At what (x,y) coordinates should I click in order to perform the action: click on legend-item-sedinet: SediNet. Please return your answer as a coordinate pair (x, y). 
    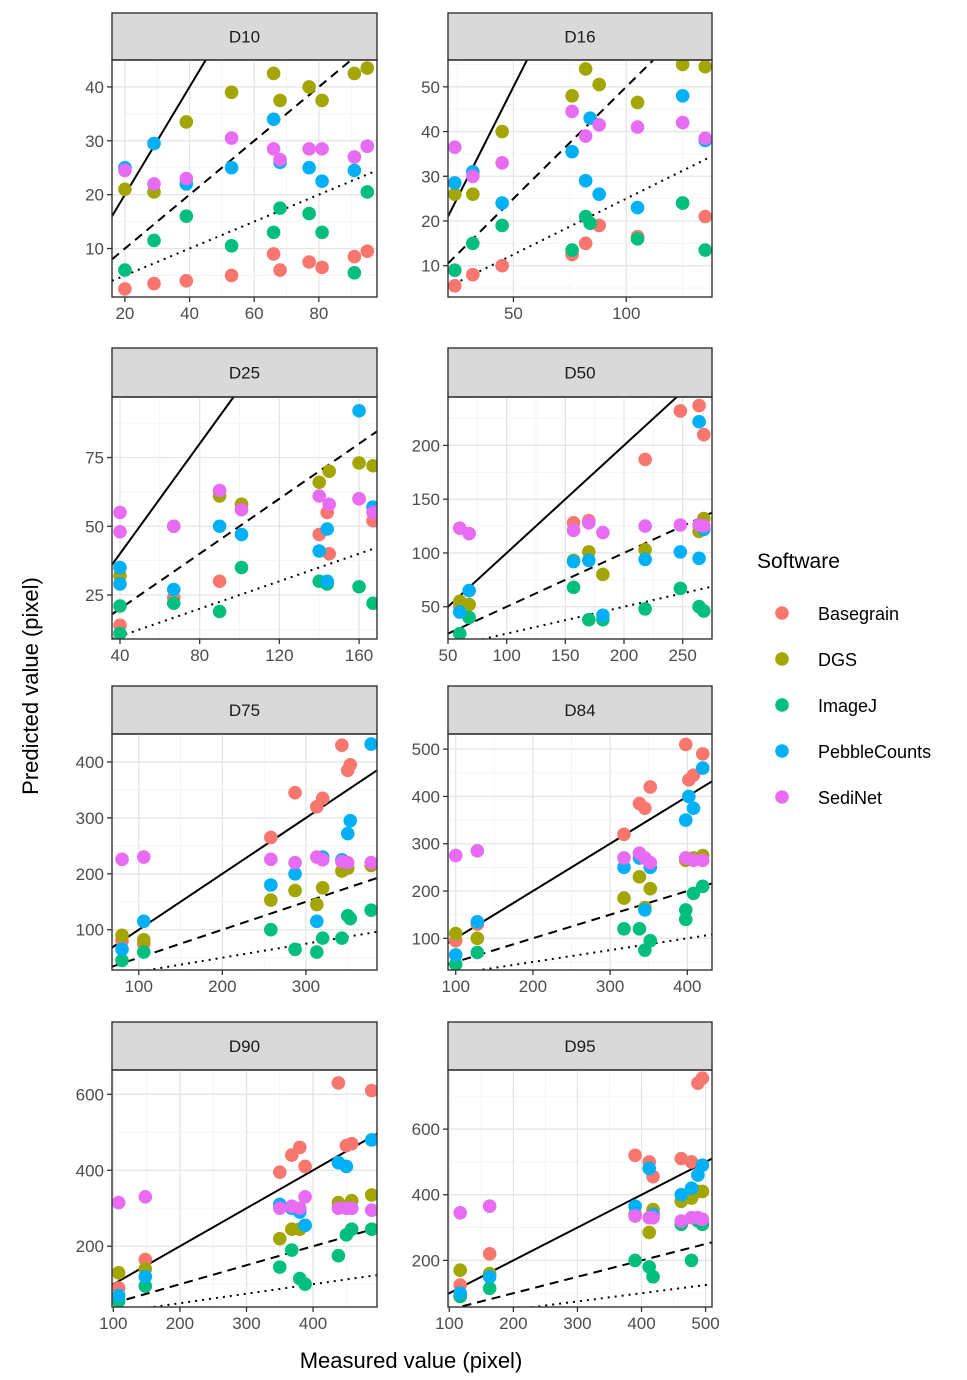
    Looking at the image, I should click on (828, 798).